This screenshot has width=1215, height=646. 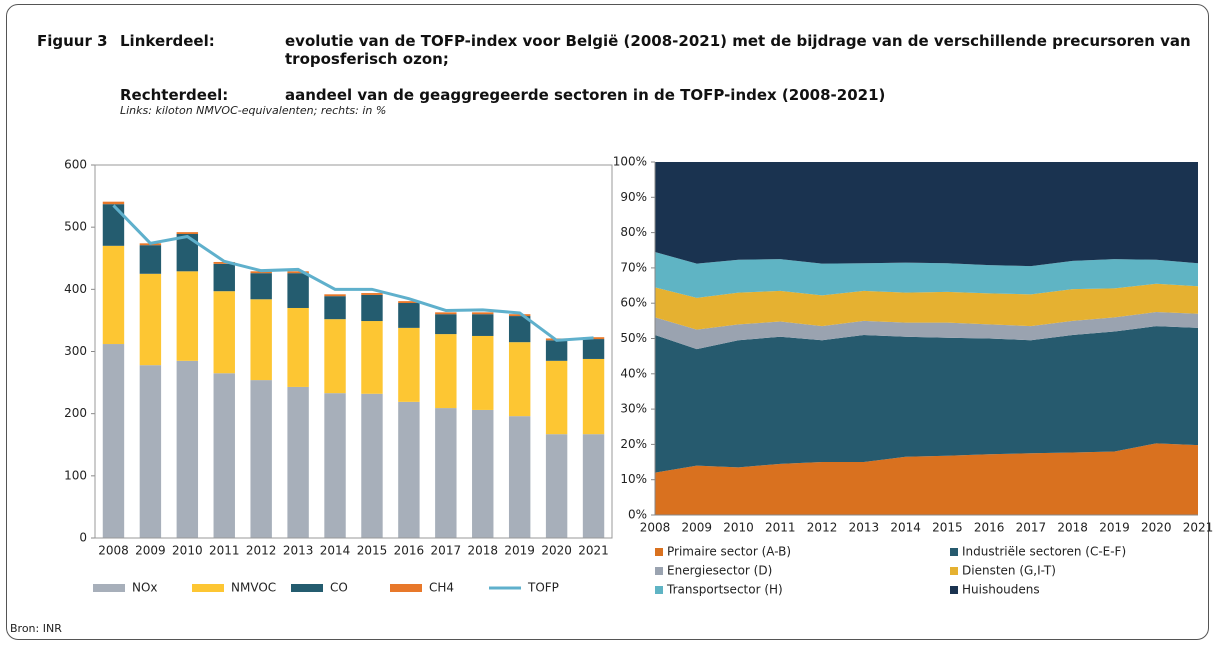 What do you see at coordinates (253, 588) in the screenshot?
I see `legend-label: NMVOC` at bounding box center [253, 588].